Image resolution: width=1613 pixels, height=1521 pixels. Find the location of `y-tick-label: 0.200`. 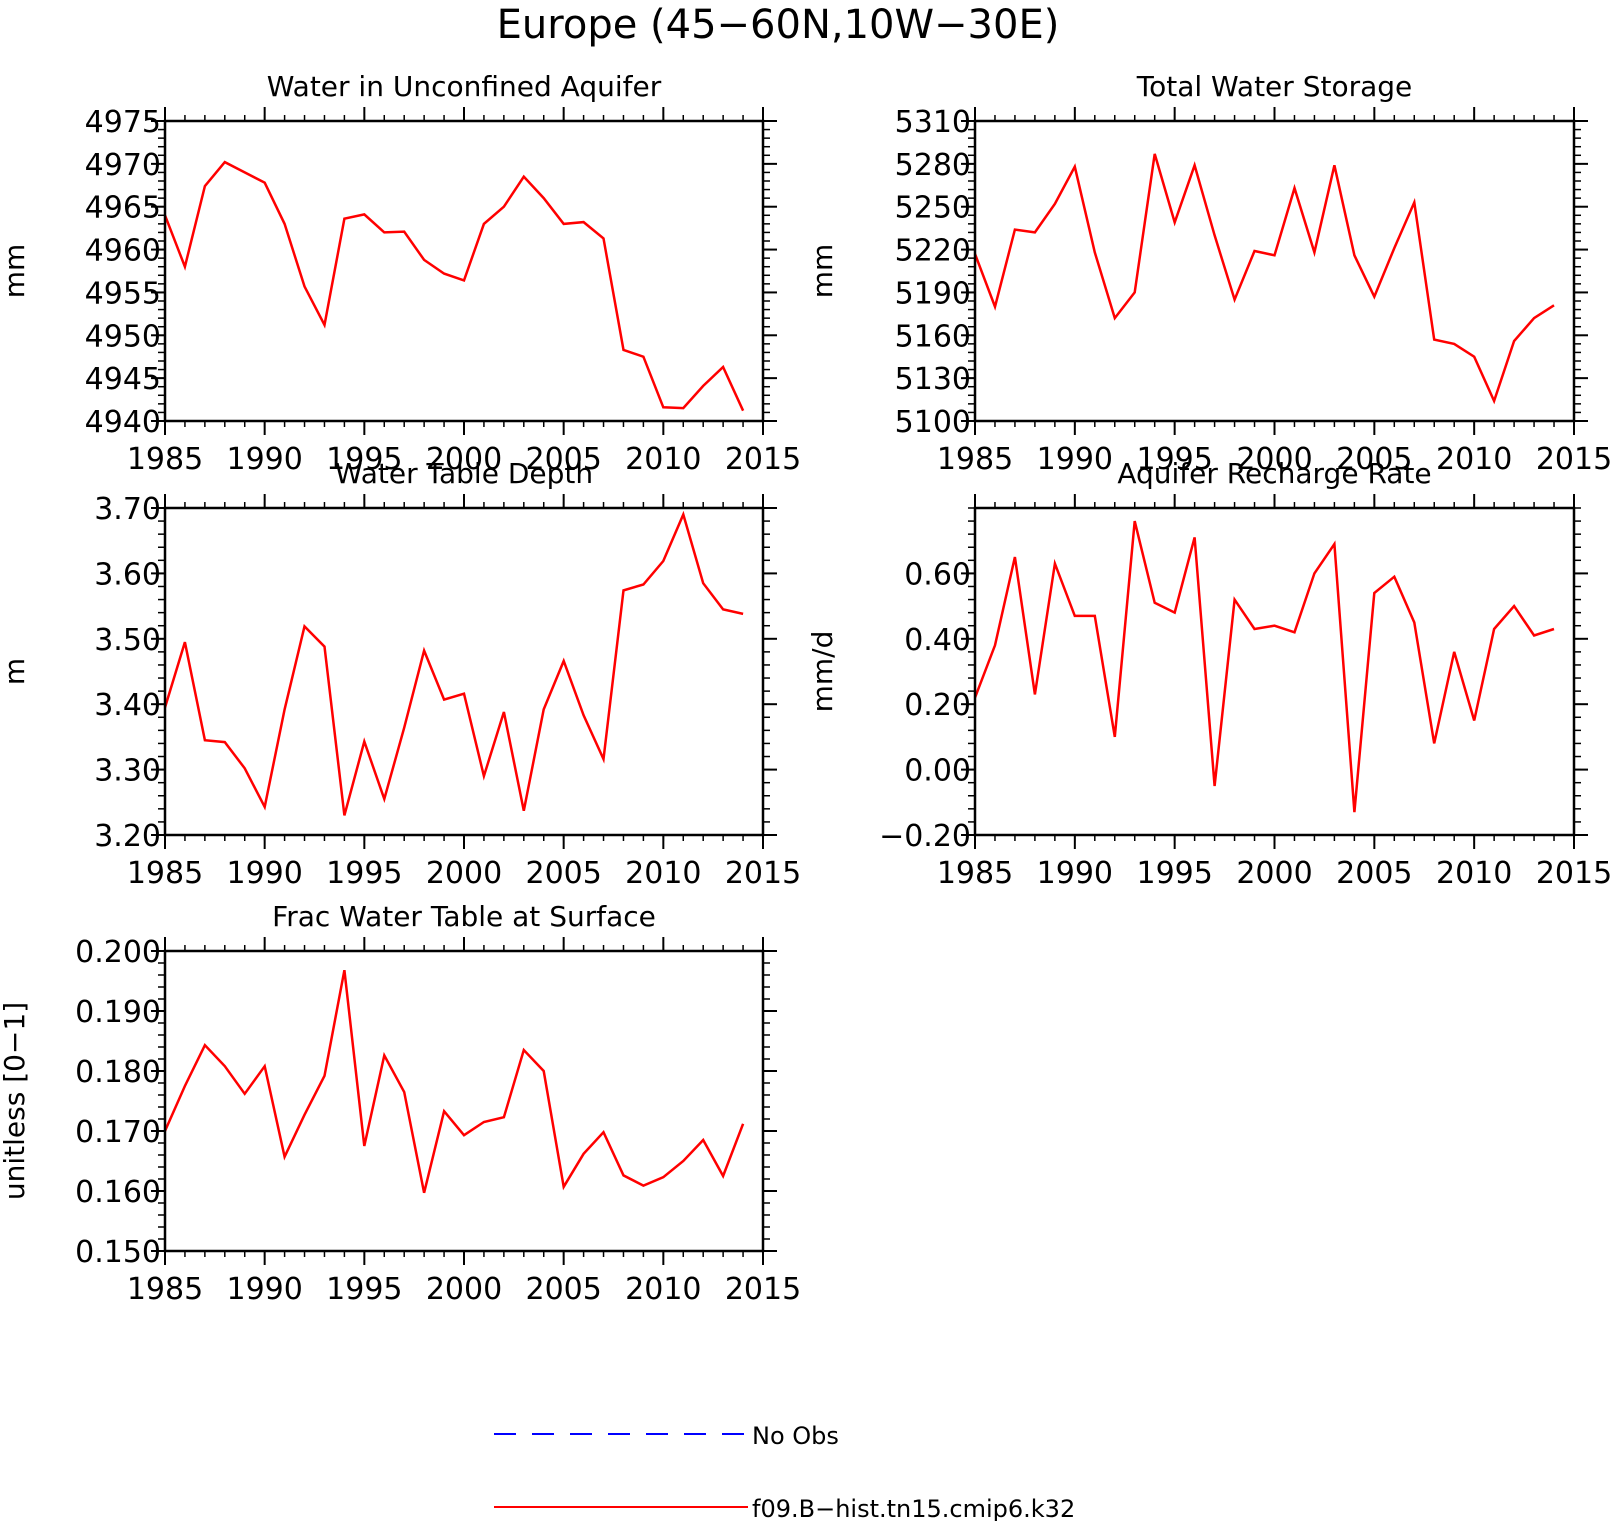

y-tick-label: 0.200 is located at coordinates (118, 952).